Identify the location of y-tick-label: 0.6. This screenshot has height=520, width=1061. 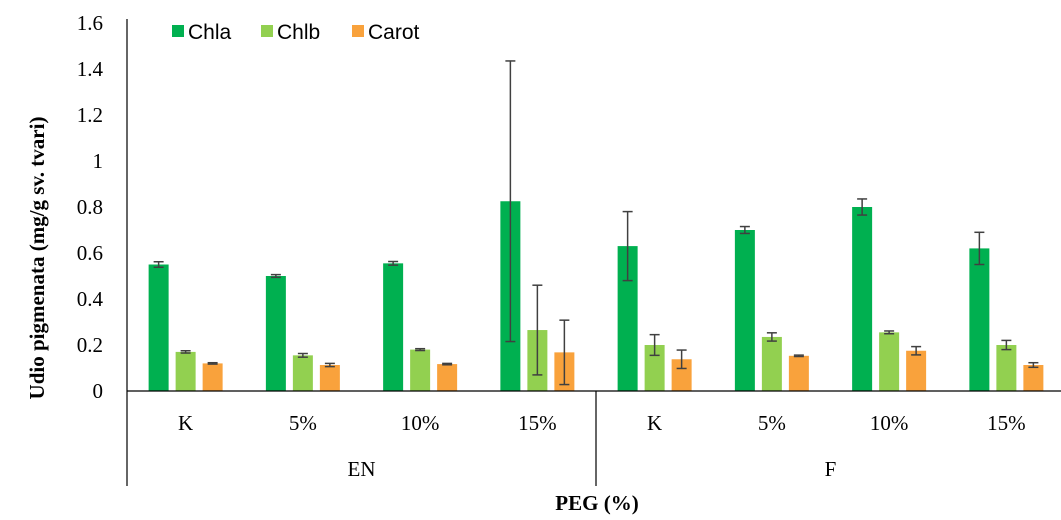
(90, 253).